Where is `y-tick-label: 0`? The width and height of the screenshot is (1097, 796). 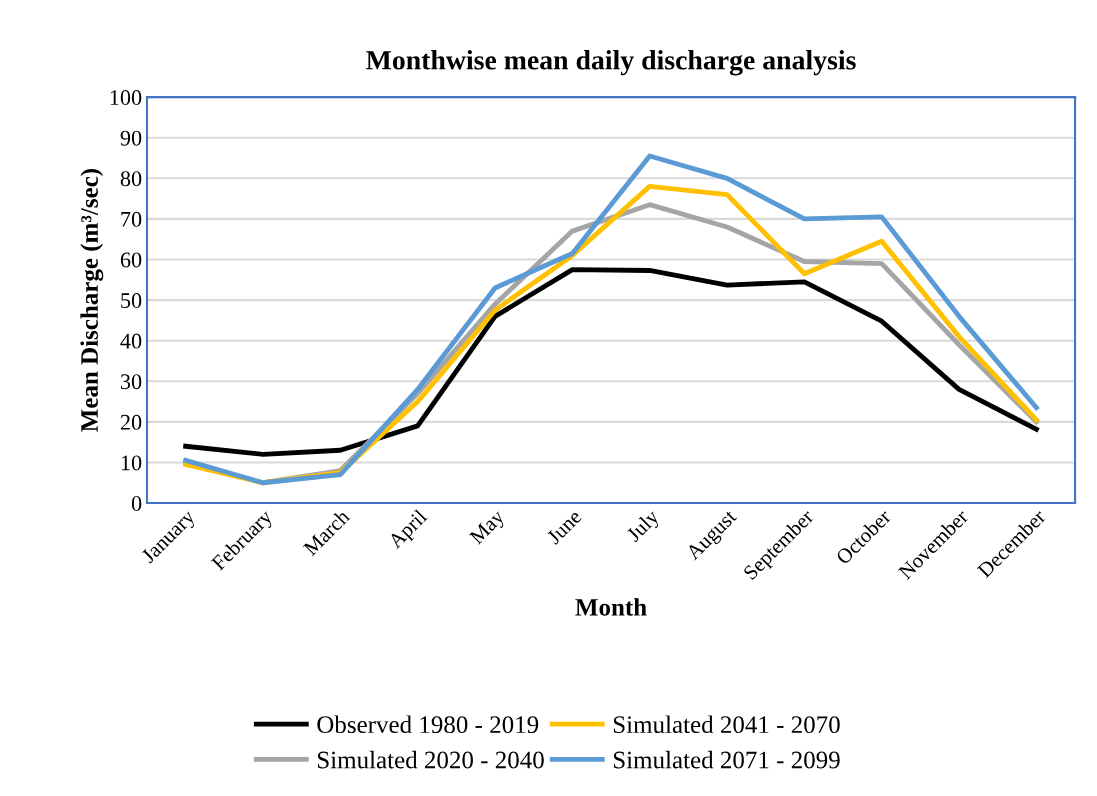 y-tick-label: 0 is located at coordinates (136, 503).